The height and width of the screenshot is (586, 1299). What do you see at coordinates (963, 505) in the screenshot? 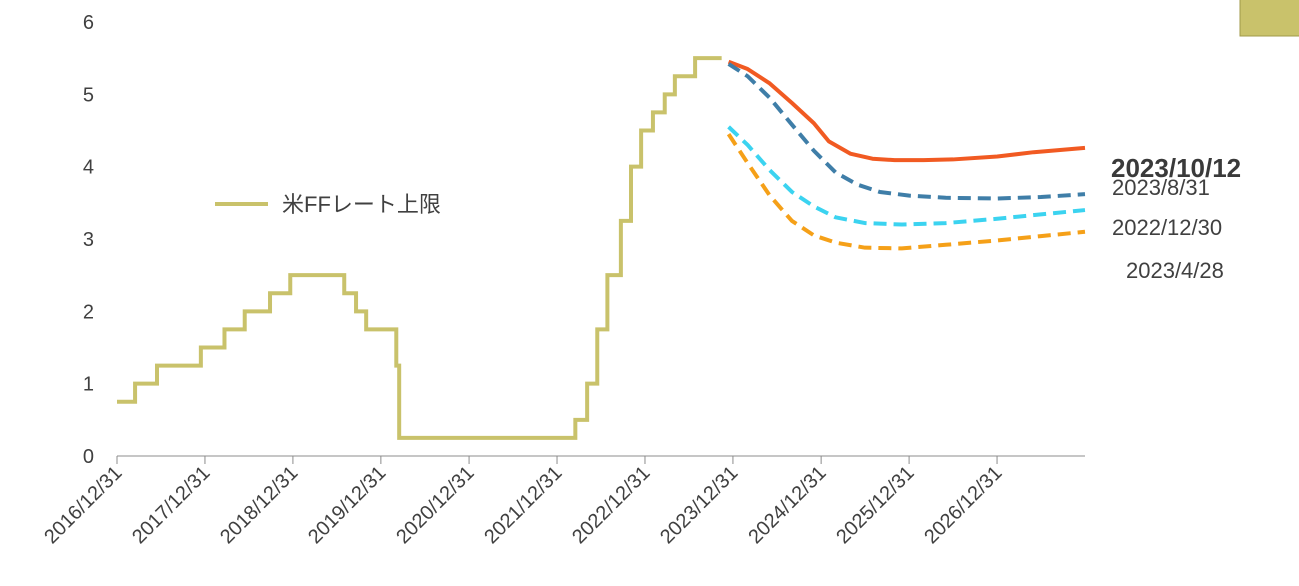
I see `x-tick-label: 2026/12/31` at bounding box center [963, 505].